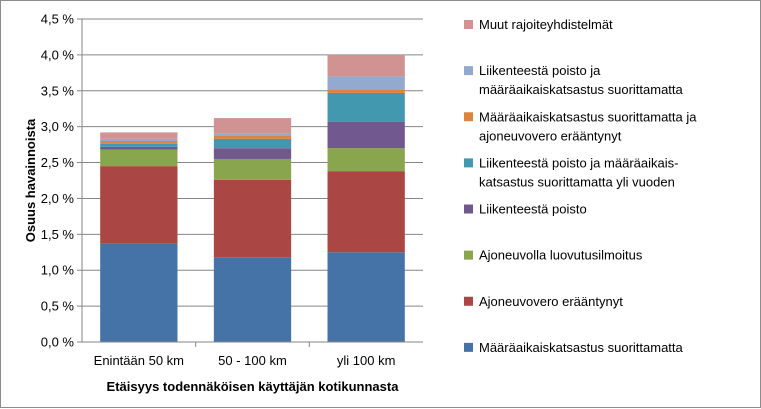 The height and width of the screenshot is (409, 761). Describe the element at coordinates (58, 198) in the screenshot. I see `y-tick-label: 2,0 %` at that location.